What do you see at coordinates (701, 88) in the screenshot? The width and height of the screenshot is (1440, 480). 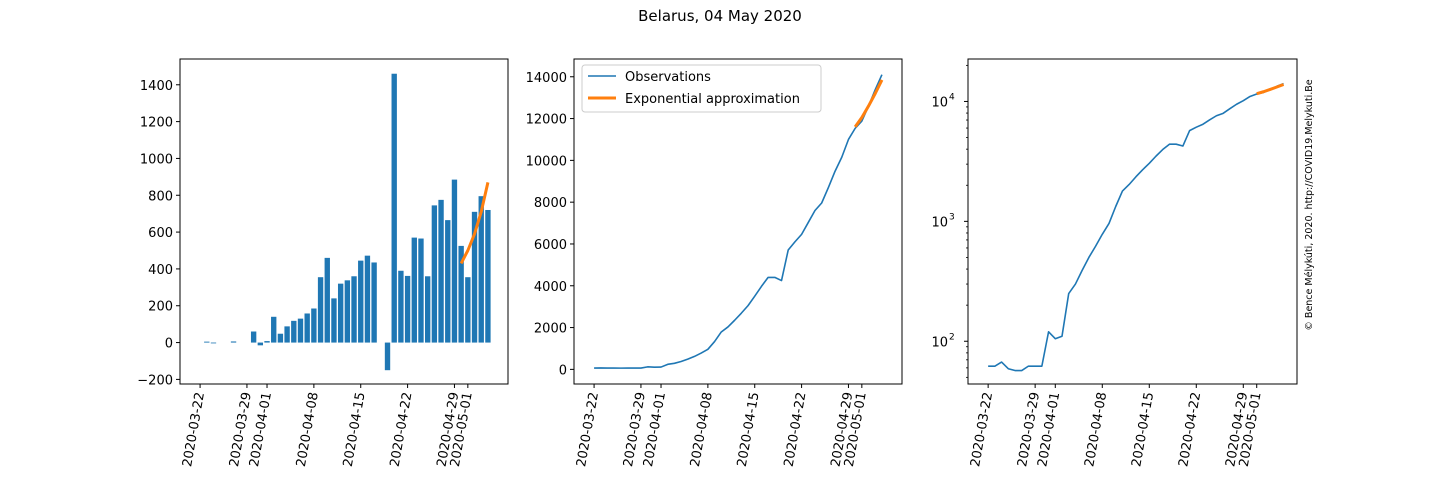 I see `legend-box` at bounding box center [701, 88].